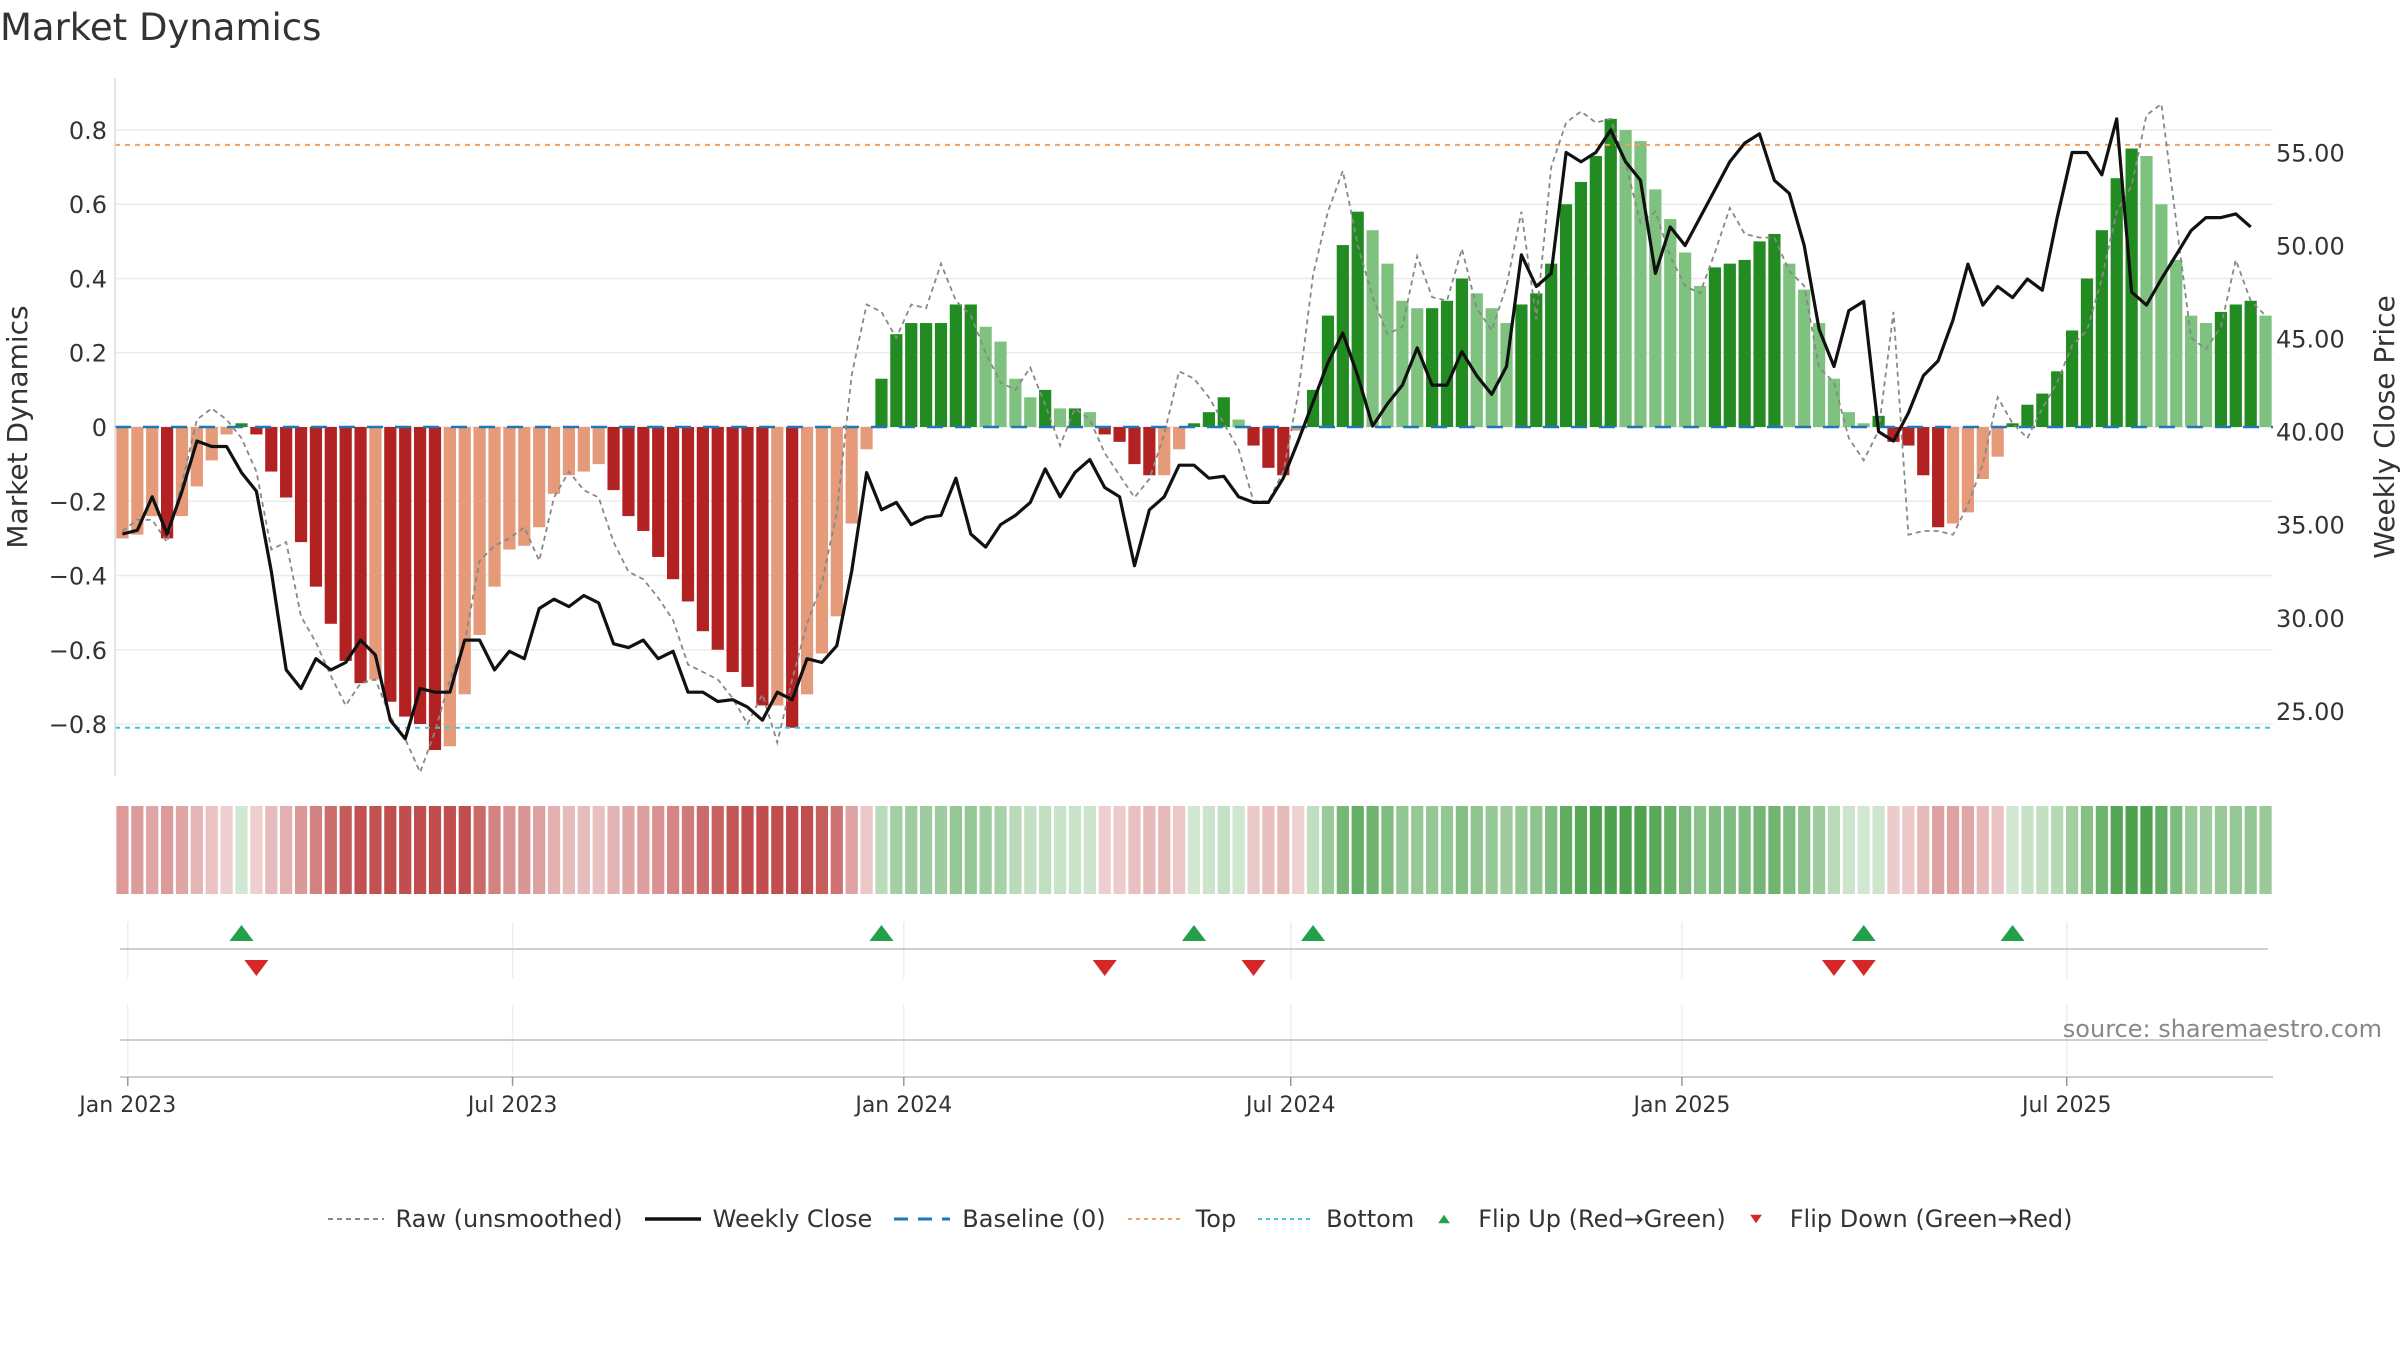 This screenshot has width=2400, height=1350. I want to click on legend-close-swatch, so click(672, 1219).